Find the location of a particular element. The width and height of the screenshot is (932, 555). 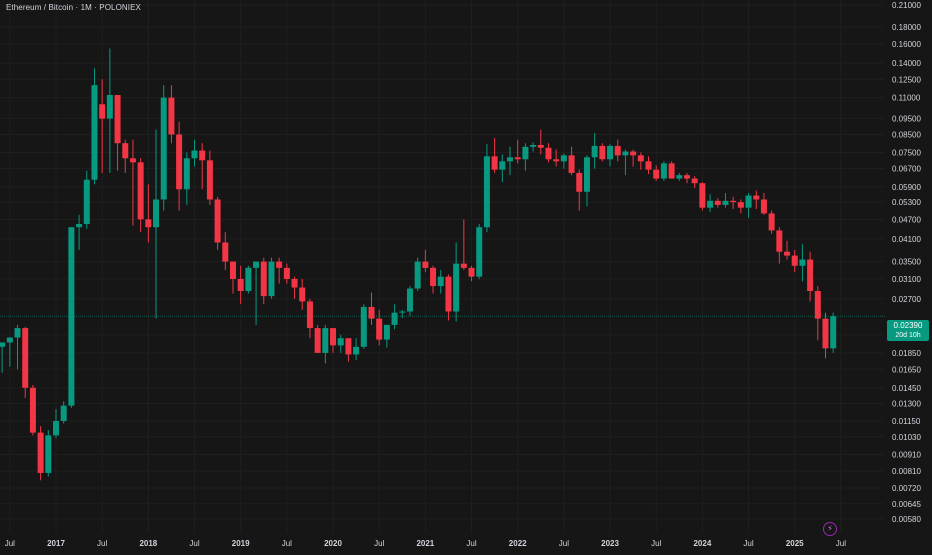

time-tick-label: 2017 is located at coordinates (56, 543).